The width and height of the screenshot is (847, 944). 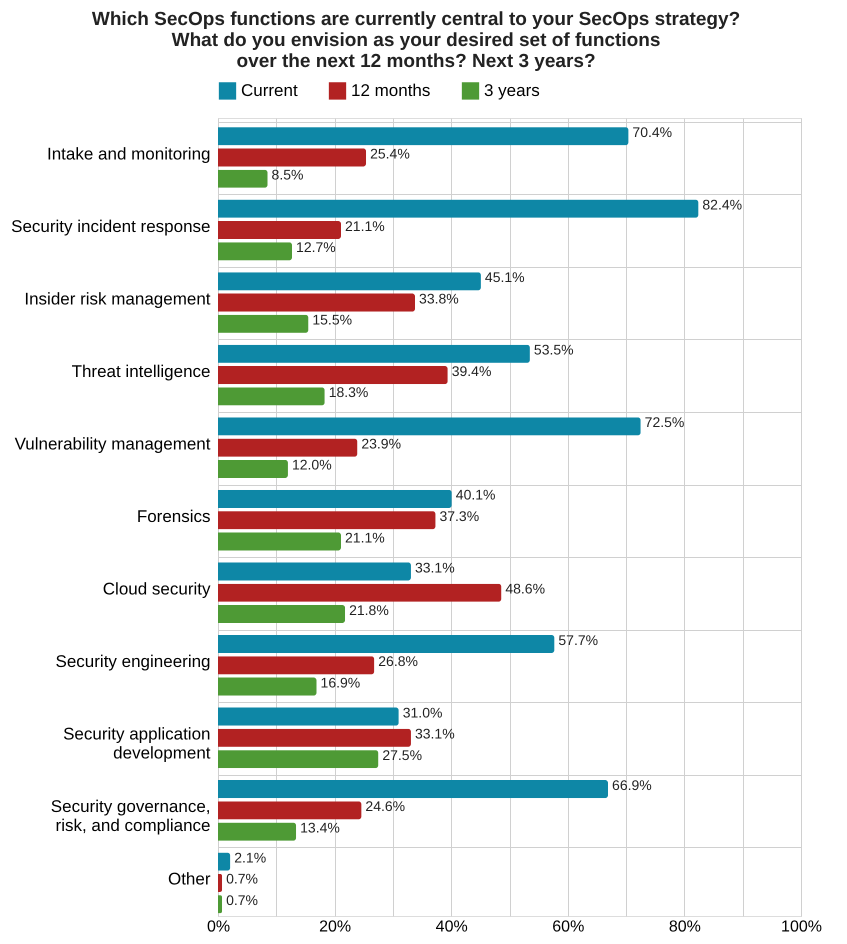 What do you see at coordinates (652, 132) in the screenshot?
I see `data-label: 70.4%` at bounding box center [652, 132].